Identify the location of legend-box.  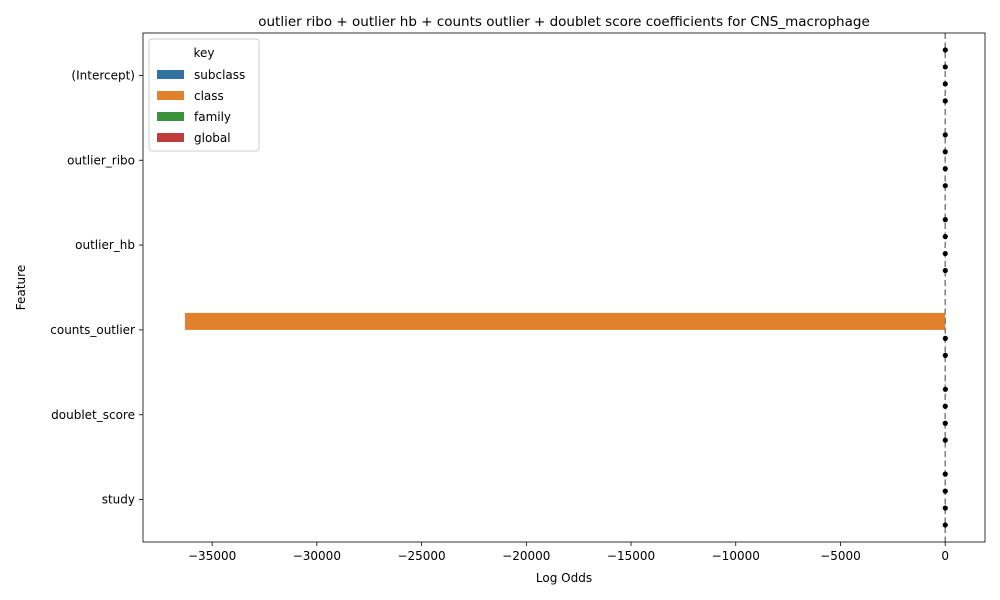
(204, 95).